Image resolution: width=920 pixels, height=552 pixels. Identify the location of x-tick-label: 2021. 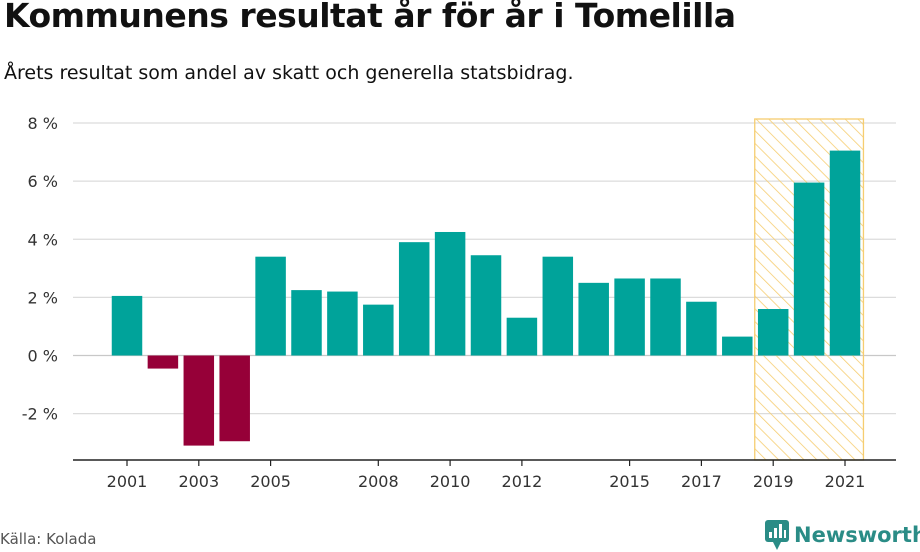
(845, 481).